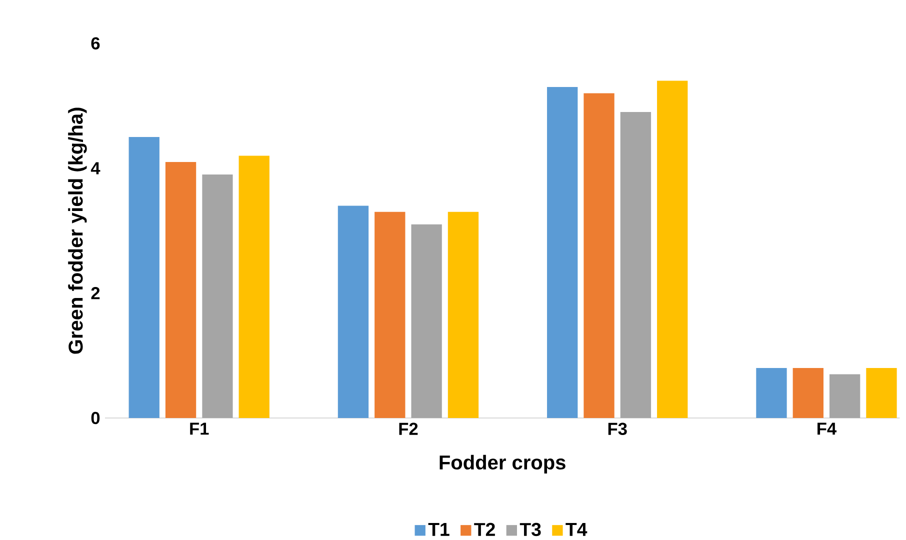  Describe the element at coordinates (530, 529) in the screenshot. I see `legend-label: T3` at that location.